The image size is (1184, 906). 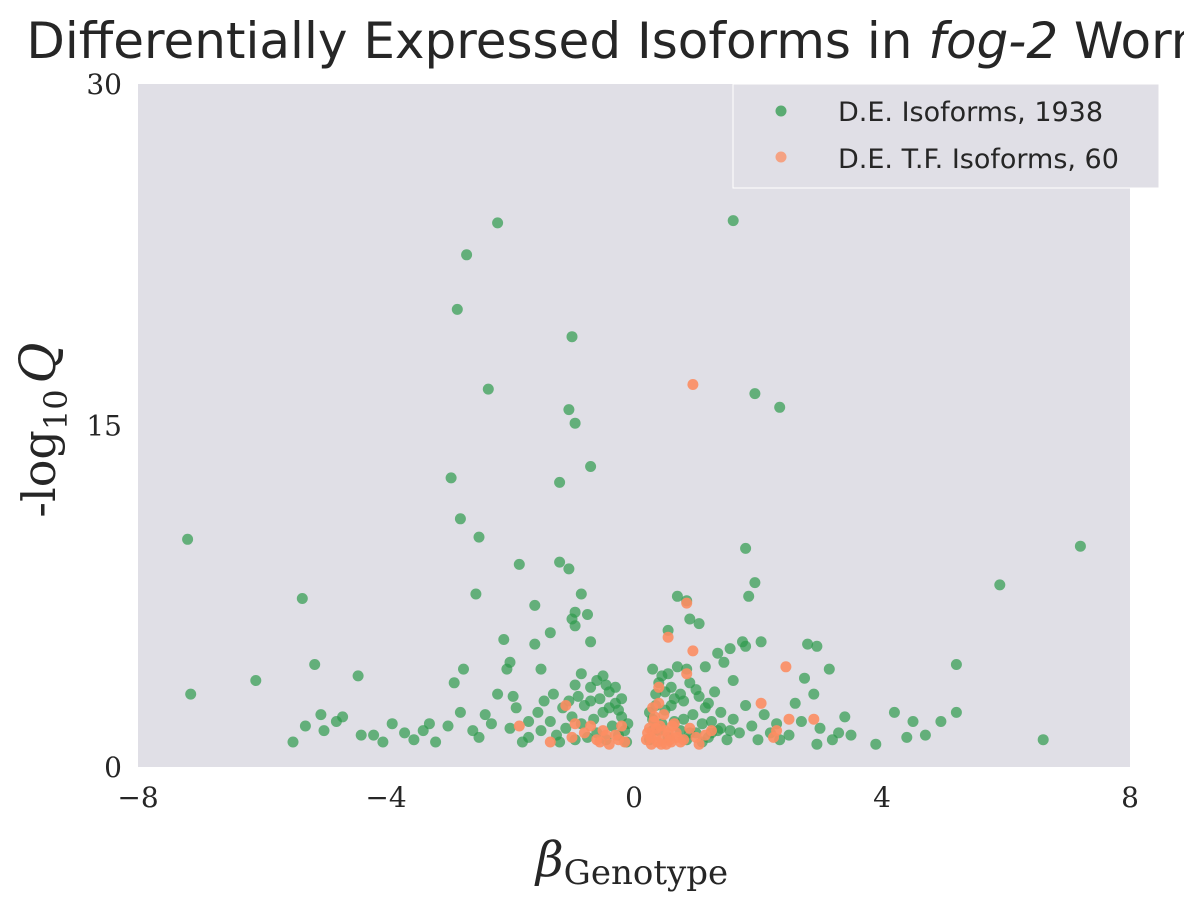 What do you see at coordinates (385, 797) in the screenshot?
I see `x-tick-label: −4` at bounding box center [385, 797].